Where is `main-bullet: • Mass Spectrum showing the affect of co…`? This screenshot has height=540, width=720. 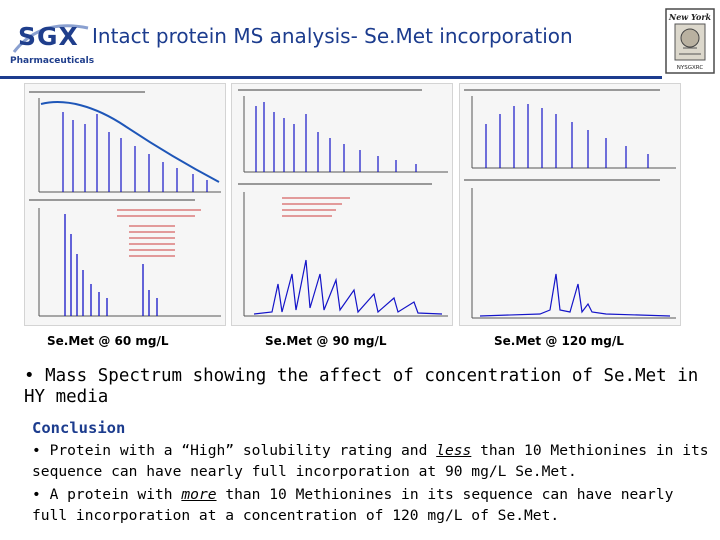
main-bullet: • Mass Spectrum showing the affect of co… is located at coordinates (361, 386).